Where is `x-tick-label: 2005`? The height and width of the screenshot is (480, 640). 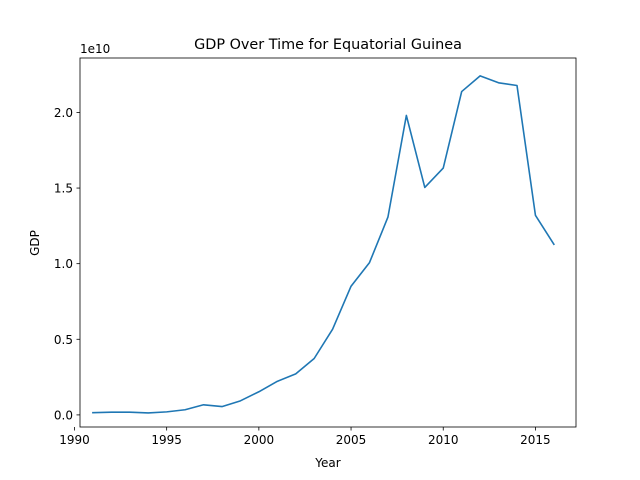 x-tick-label: 2005 is located at coordinates (351, 440).